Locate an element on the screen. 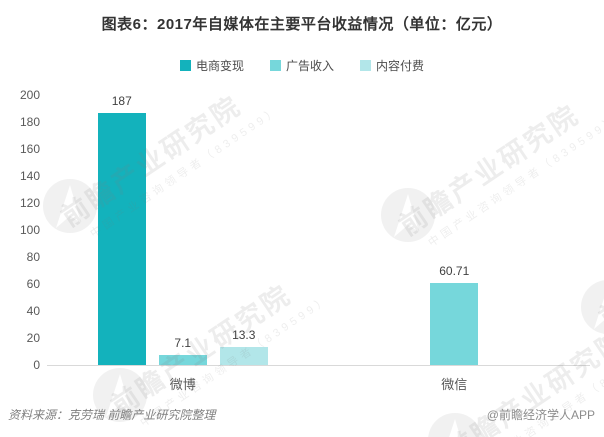  ytick-label: 100 is located at coordinates (29, 230).